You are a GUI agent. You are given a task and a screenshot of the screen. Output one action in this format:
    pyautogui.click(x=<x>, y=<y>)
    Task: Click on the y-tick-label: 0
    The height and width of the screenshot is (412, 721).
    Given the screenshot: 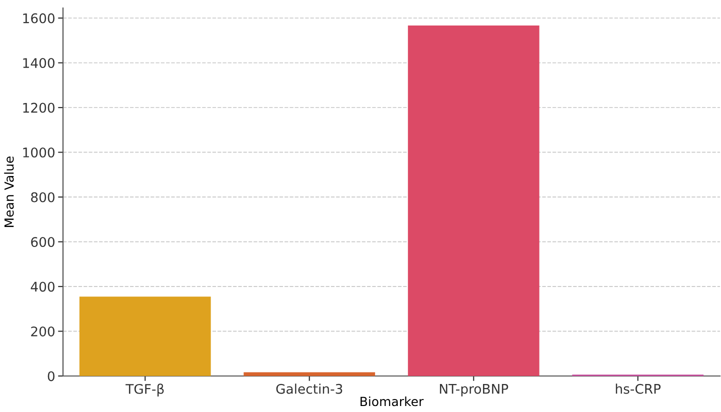 What is the action you would take?
    pyautogui.click(x=51, y=376)
    